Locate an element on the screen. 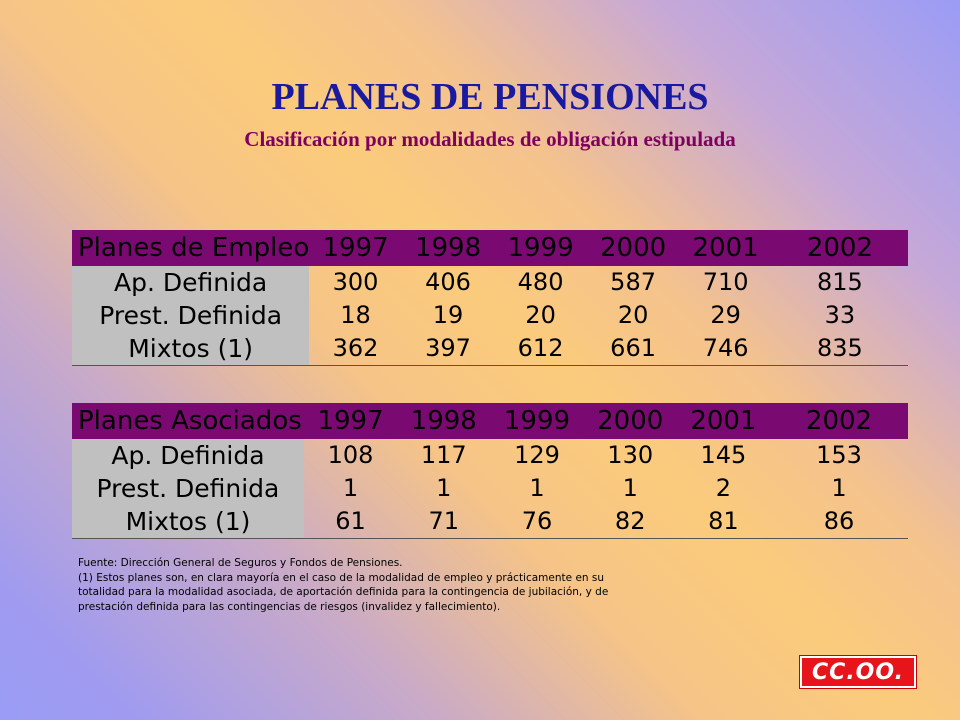 This screenshot has width=960, height=720. table-cell: 129 is located at coordinates (537, 455).